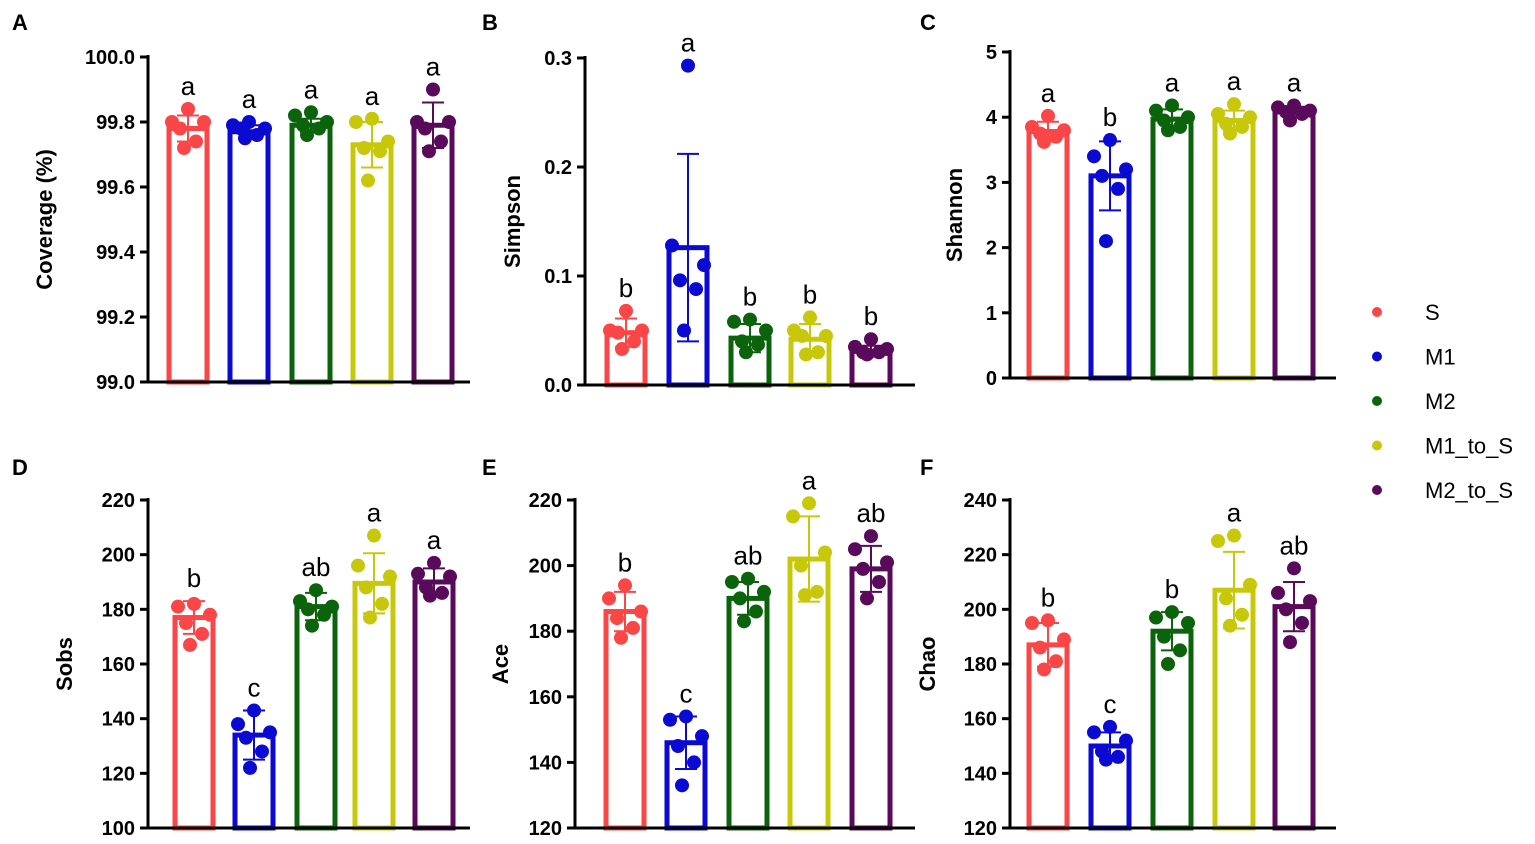 Image resolution: width=1535 pixels, height=844 pixels. I want to click on panel-E: E Ace 120 140 160 180 200 220 b c ab a ab, so click(698, 647).